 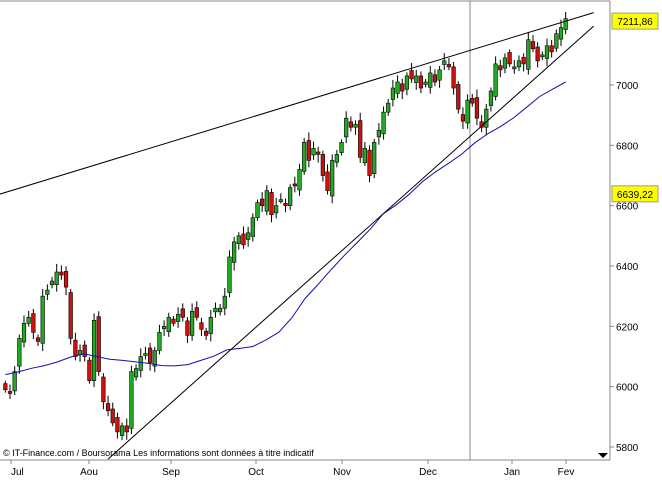 What do you see at coordinates (17, 472) in the screenshot?
I see `x-tick-label: Jul` at bounding box center [17, 472].